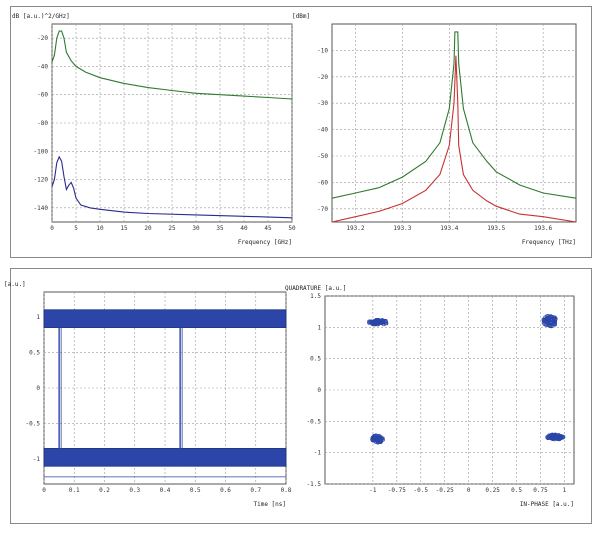 This screenshot has width=602, height=534. Describe the element at coordinates (322, 209) in the screenshot. I see `y-tick-label: -70` at that location.